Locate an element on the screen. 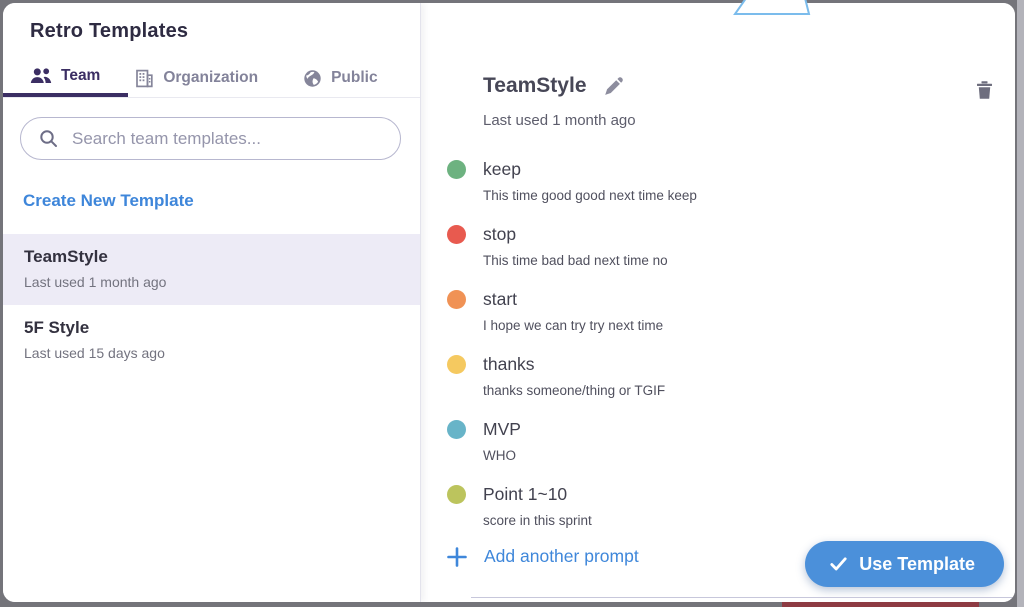 The image size is (1024, 607). prompt-label: MVP is located at coordinates (502, 429).